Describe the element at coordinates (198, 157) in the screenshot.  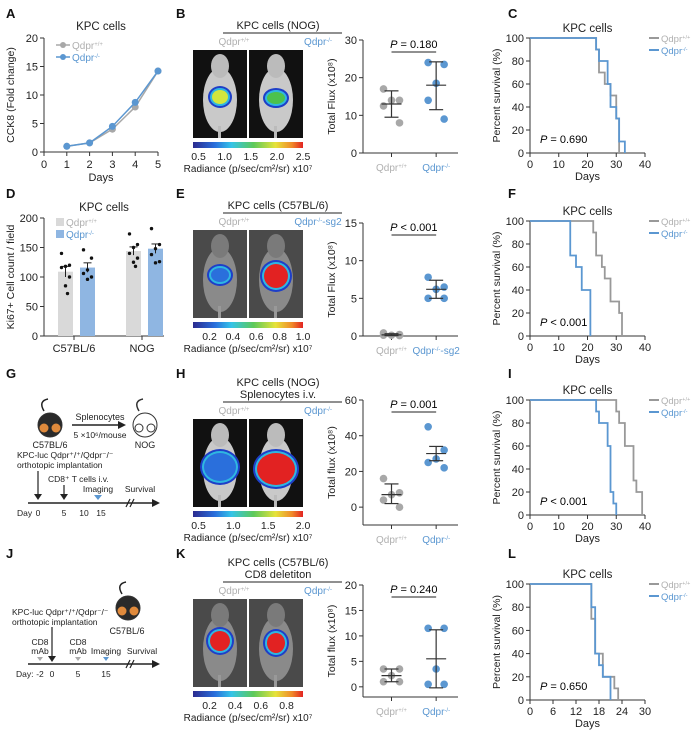
I see `colorbar-tick-label: 0.5` at that location.